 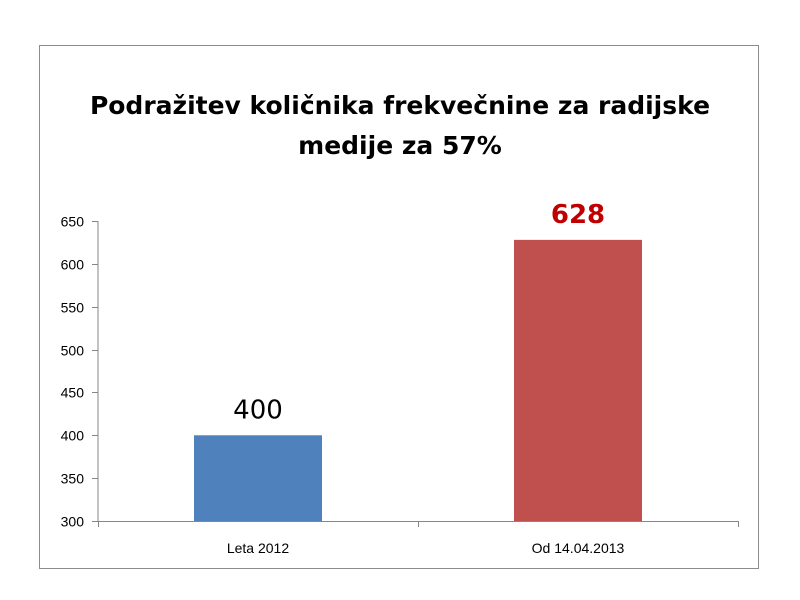 What do you see at coordinates (258, 410) in the screenshot?
I see `data-label: 400` at bounding box center [258, 410].